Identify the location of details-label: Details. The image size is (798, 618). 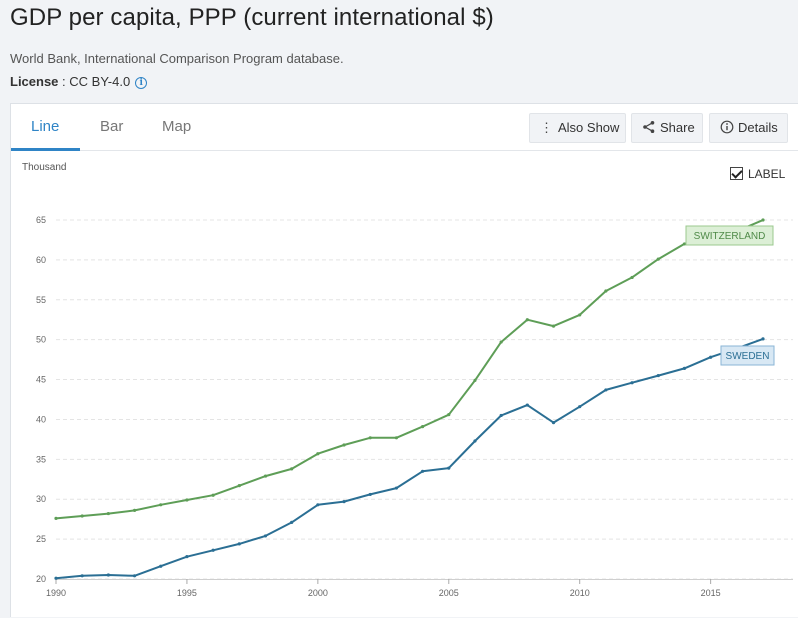
(758, 127).